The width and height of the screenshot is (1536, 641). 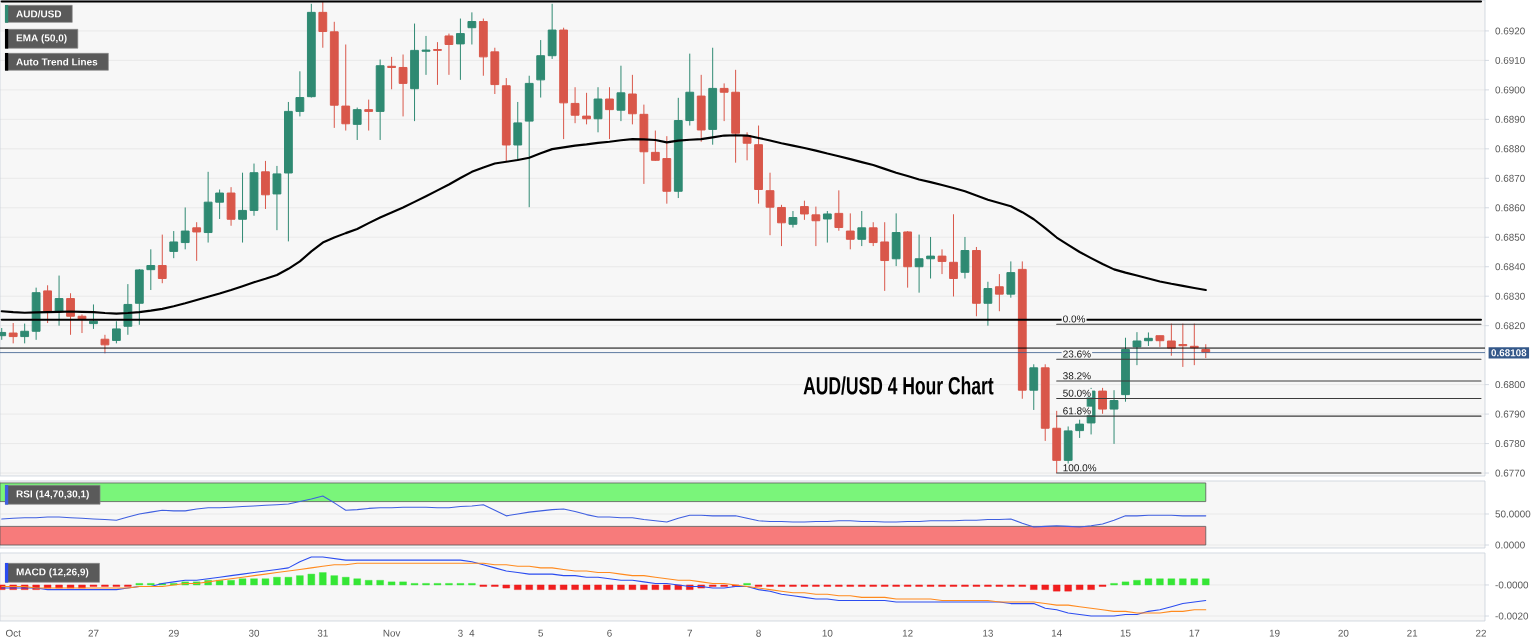 I want to click on y-tick-label: 0.6770, so click(x=1510, y=473).